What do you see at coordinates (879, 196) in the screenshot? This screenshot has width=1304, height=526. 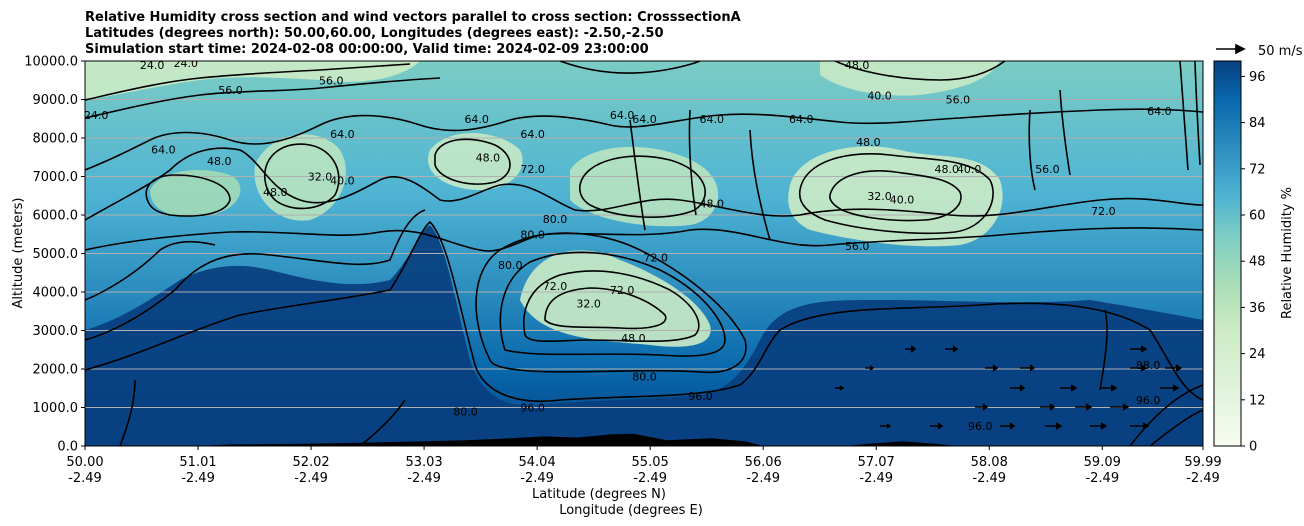 I see `contour-label: 32.0` at bounding box center [879, 196].